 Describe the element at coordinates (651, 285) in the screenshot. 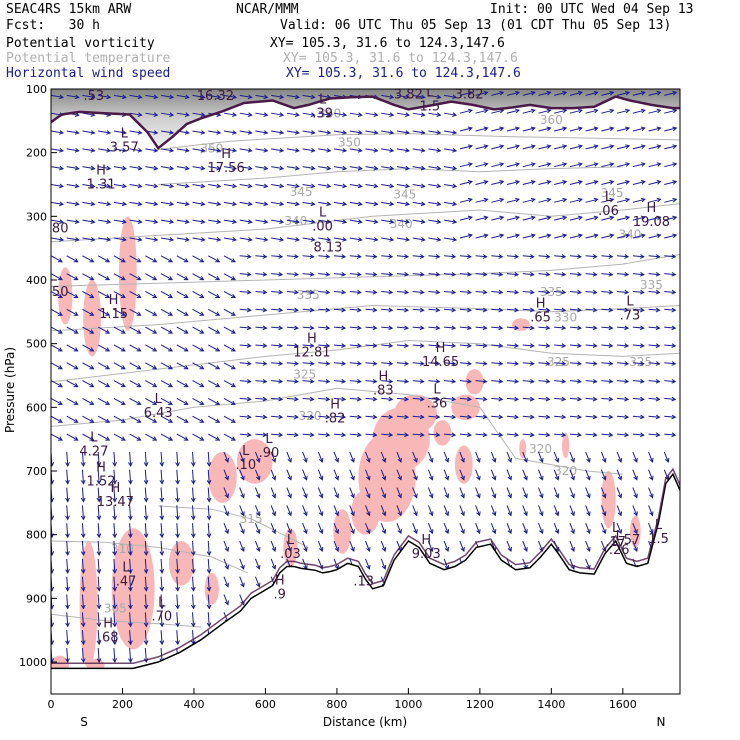

I see `theta-label: 335` at that location.